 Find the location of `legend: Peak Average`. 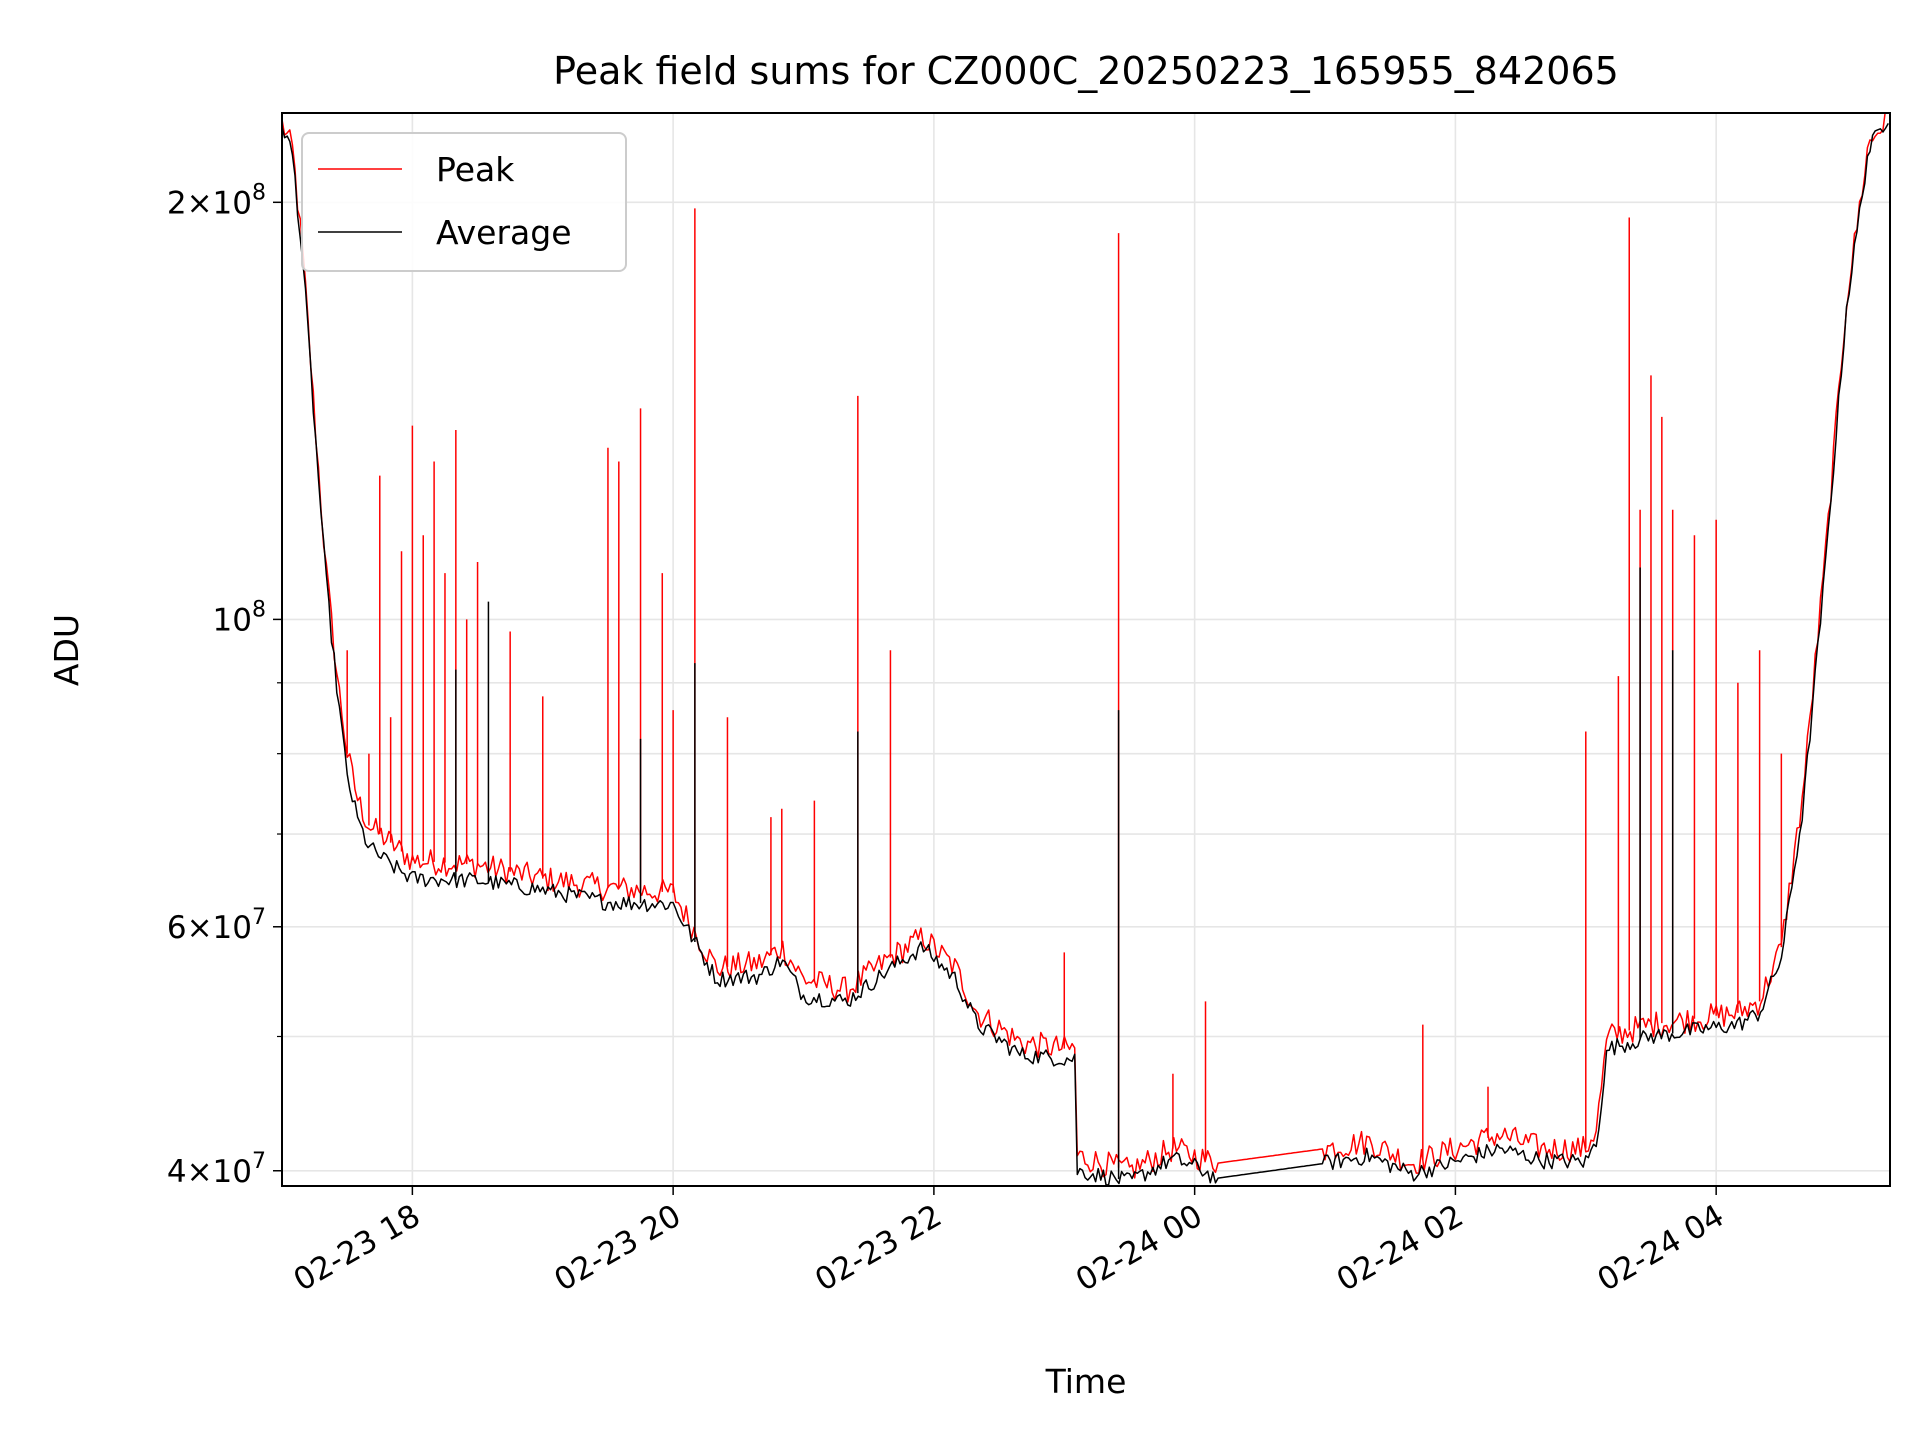

legend: Peak Average is located at coordinates (464, 202).